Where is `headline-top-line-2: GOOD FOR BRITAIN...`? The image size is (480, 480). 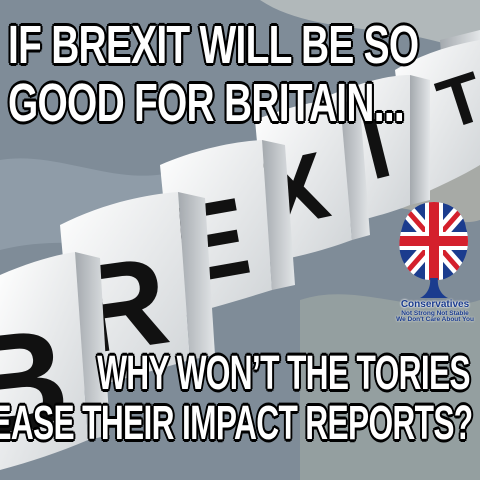 headline-top-line-2: GOOD FOR BRITAIN... is located at coordinates (206, 103).